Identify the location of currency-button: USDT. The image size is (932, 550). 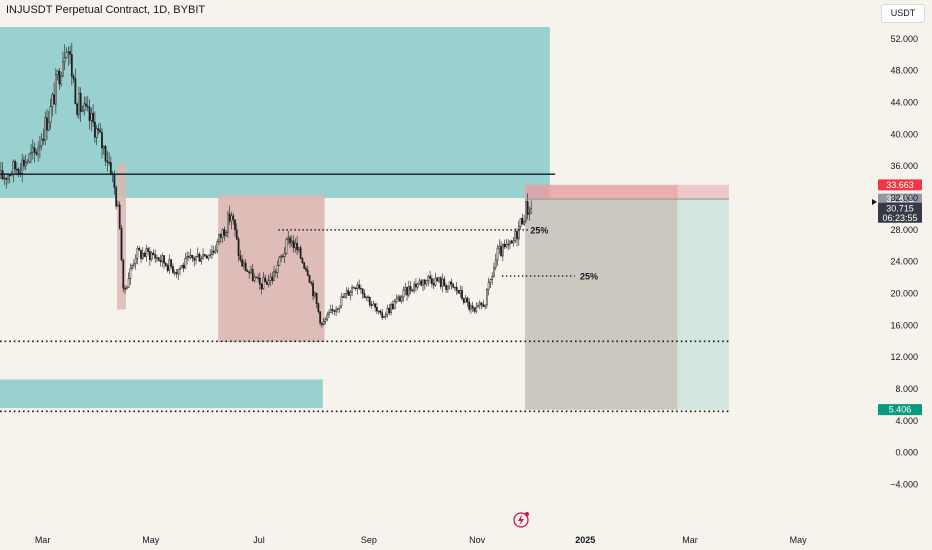
(903, 13).